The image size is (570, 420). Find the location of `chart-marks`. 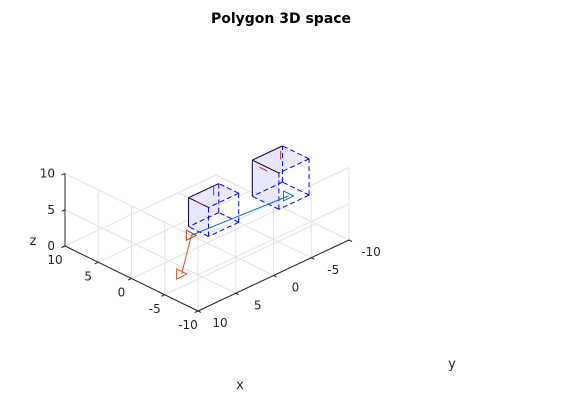

chart-marks is located at coordinates (243, 212).